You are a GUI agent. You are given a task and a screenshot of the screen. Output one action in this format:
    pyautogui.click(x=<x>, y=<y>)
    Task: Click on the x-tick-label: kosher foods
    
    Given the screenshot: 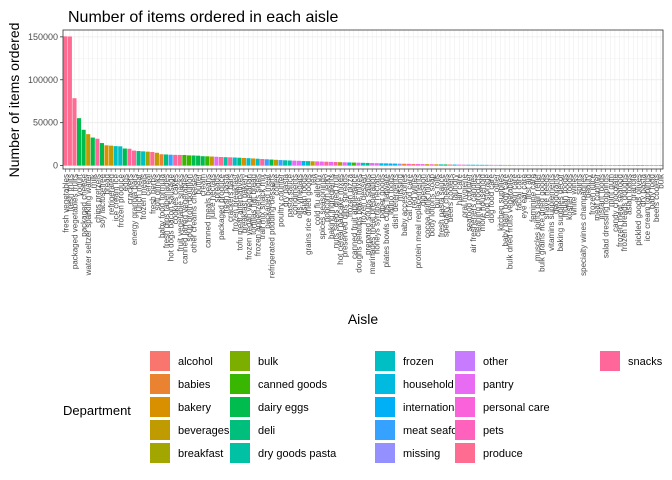 What is the action you would take?
    pyautogui.click(x=569, y=197)
    